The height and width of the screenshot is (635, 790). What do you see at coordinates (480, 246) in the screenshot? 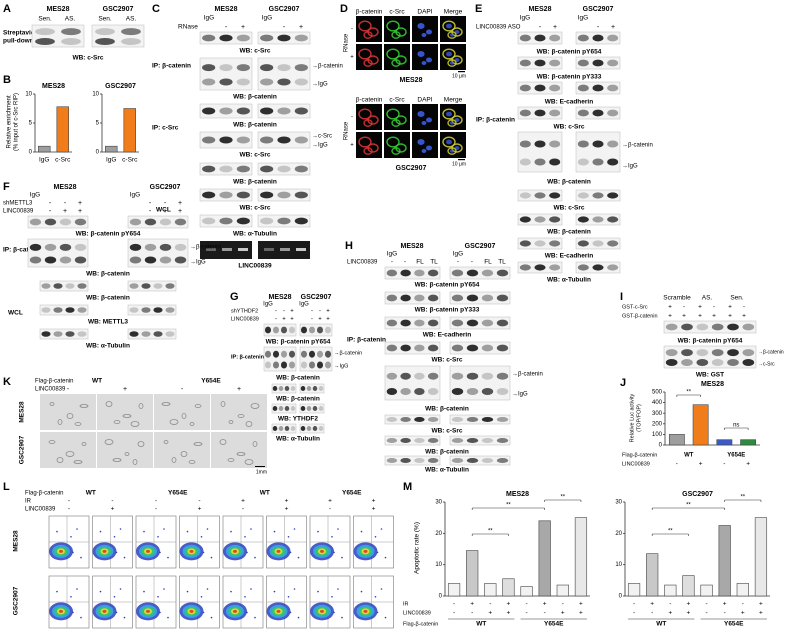
I see `cell-label: GSC2907` at bounding box center [480, 246].